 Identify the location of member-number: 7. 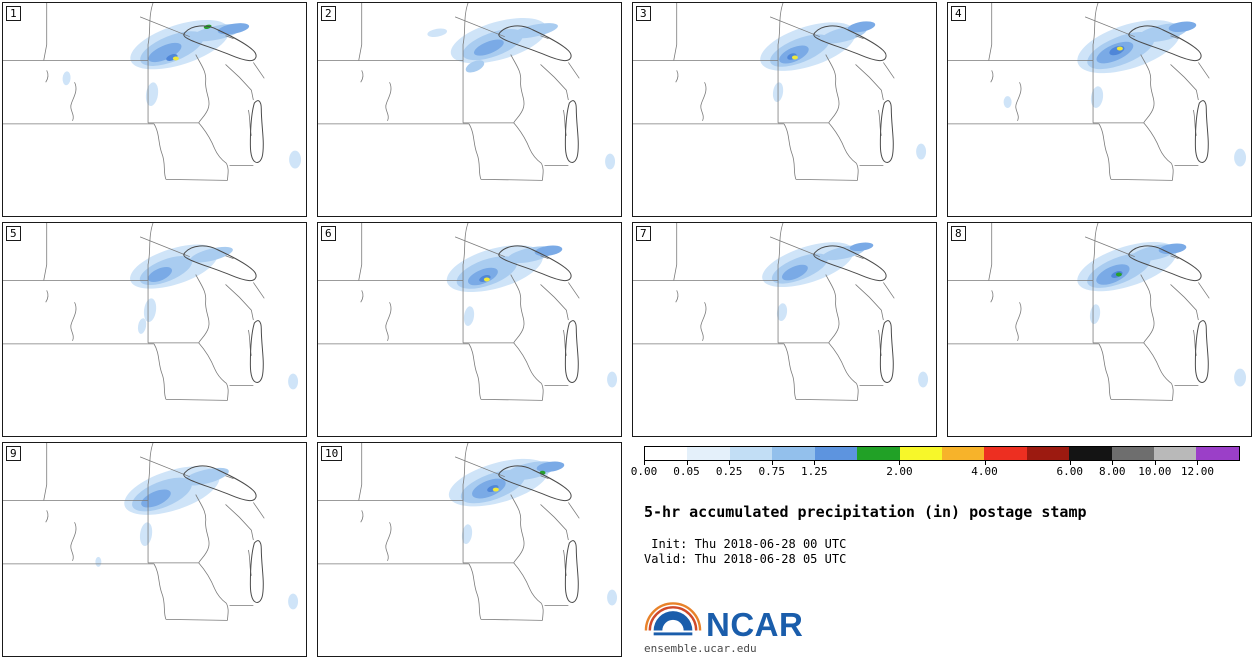
(643, 233).